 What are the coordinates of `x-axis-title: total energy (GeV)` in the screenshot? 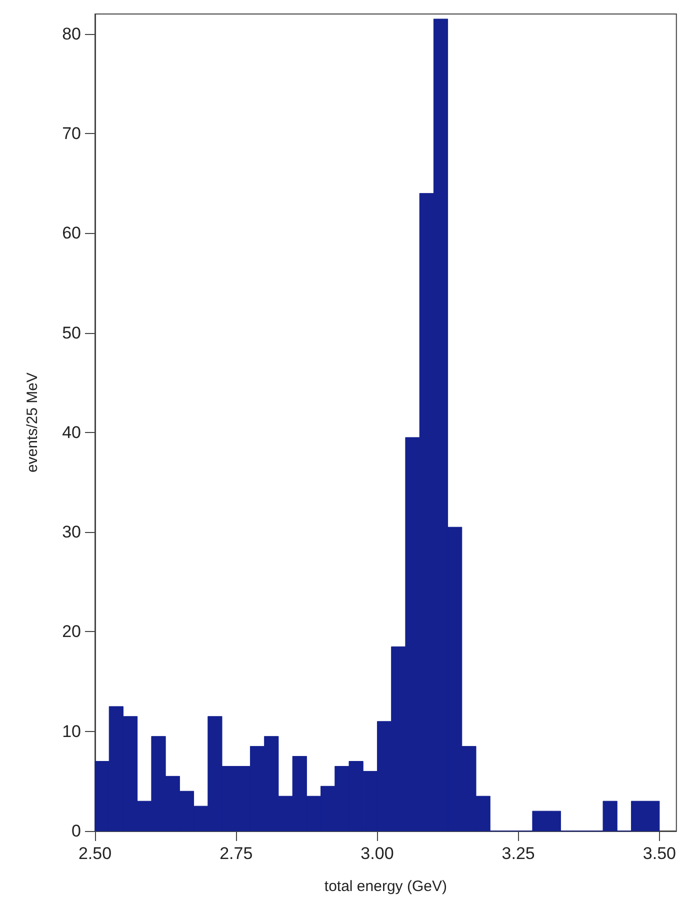 It's located at (385, 886).